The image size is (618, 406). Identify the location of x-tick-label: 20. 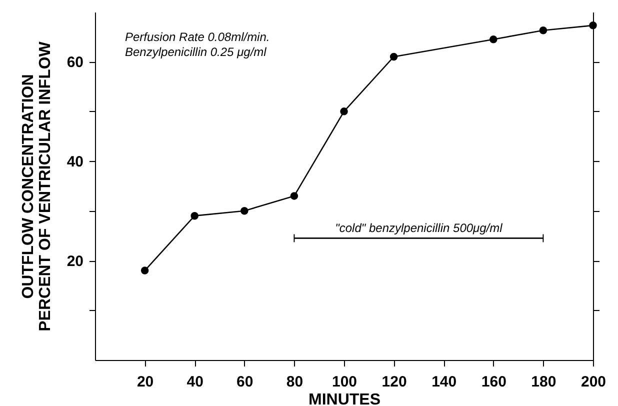
(145, 382).